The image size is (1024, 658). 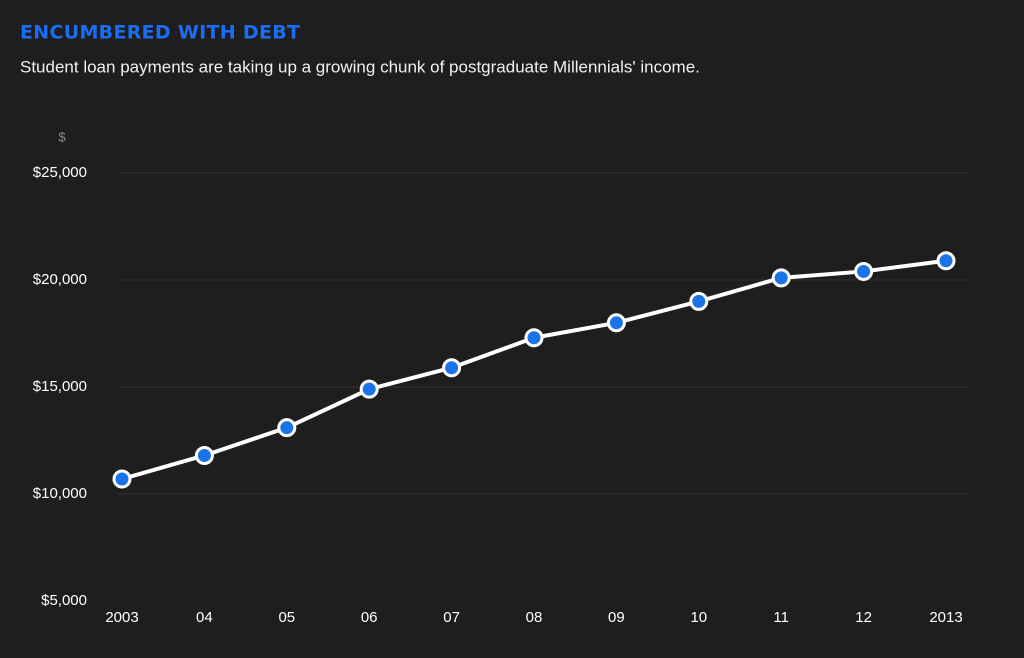 What do you see at coordinates (781, 617) in the screenshot?
I see `x-tick-label: 11` at bounding box center [781, 617].